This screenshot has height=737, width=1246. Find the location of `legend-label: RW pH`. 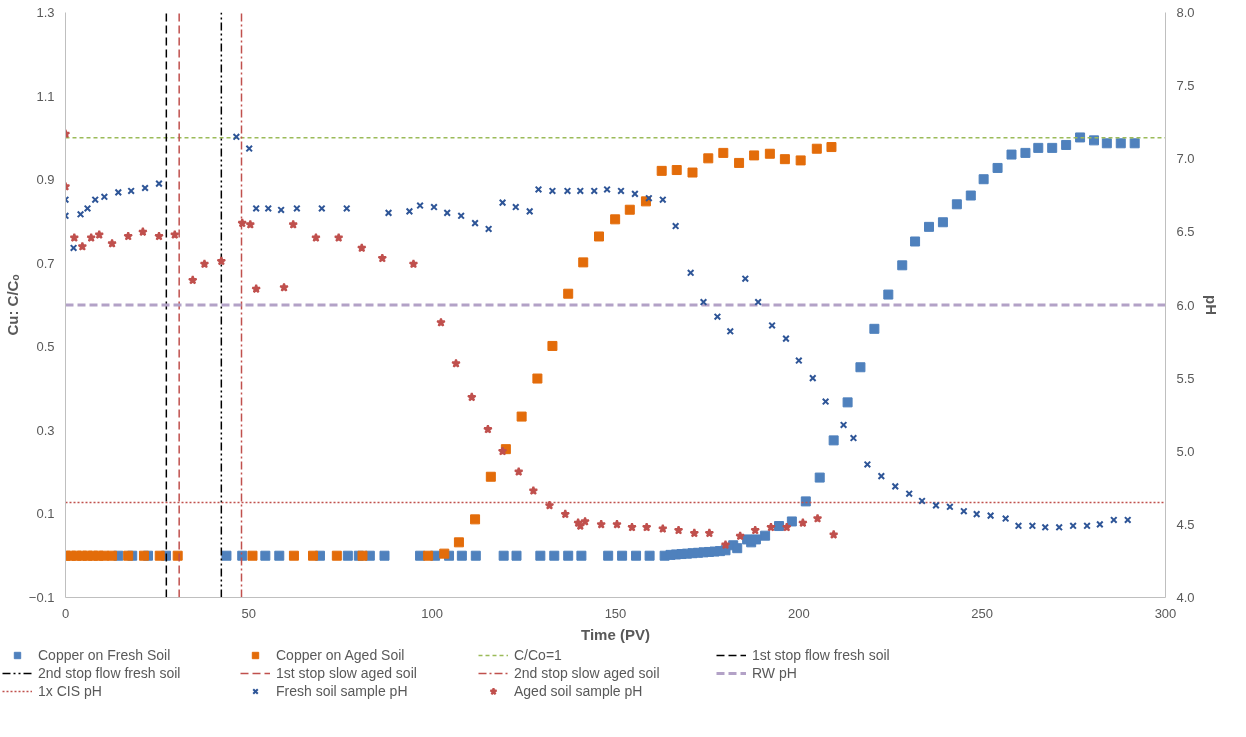

legend-label: RW pH is located at coordinates (775, 673).